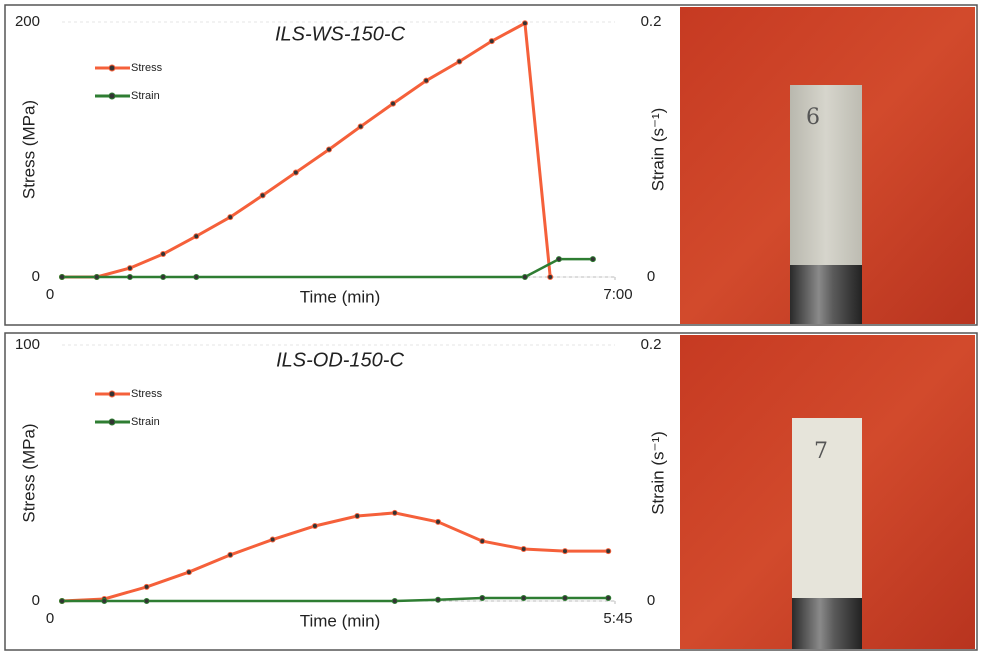 The width and height of the screenshot is (981, 655). Describe the element at coordinates (827, 492) in the screenshot. I see `photo: 7` at that location.